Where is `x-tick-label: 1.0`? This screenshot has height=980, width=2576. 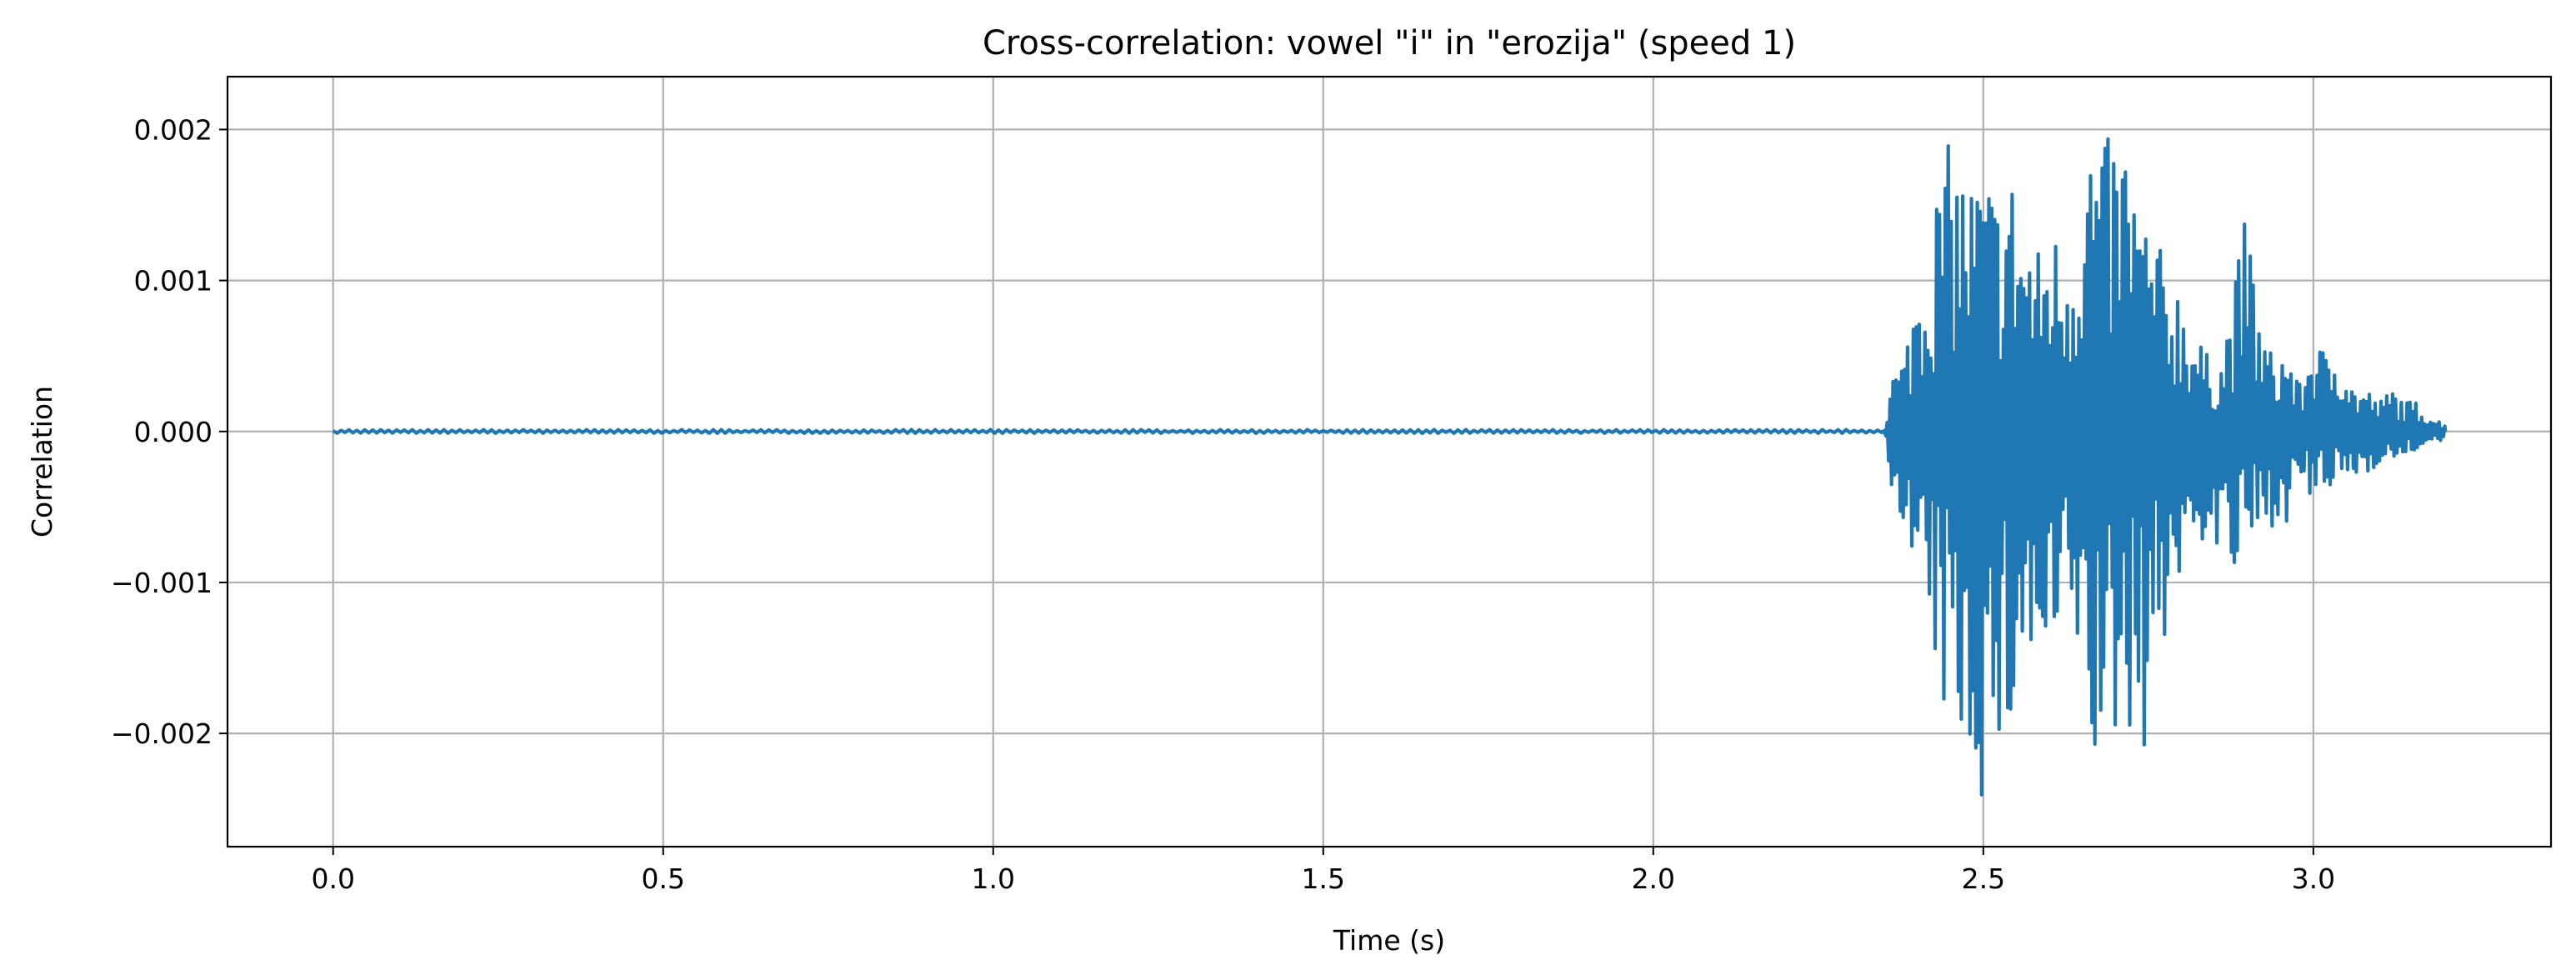 x-tick-label: 1.0 is located at coordinates (994, 879).